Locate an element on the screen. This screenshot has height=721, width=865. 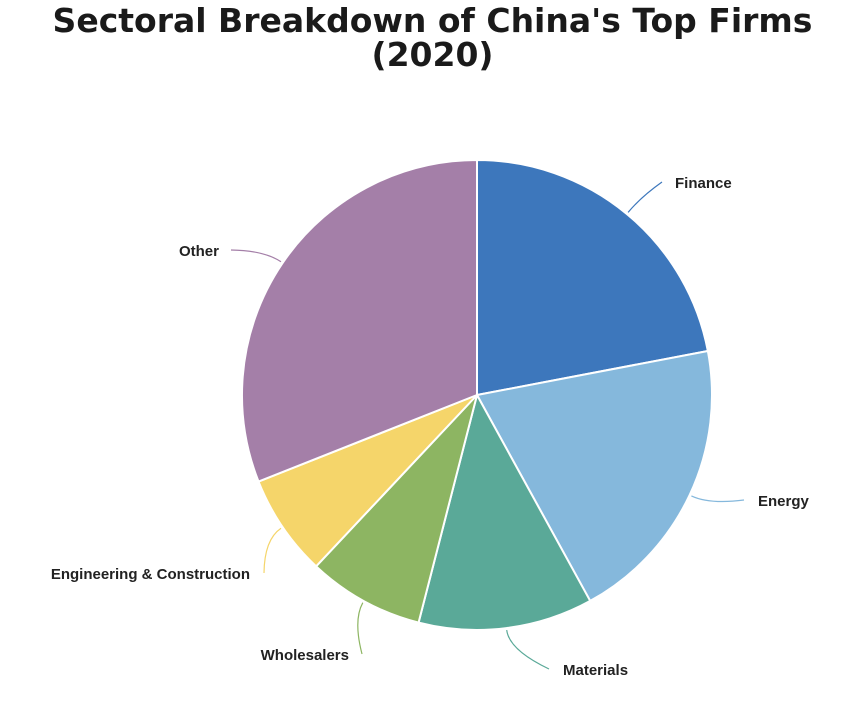
pie-slice-materials is located at coordinates (504, 512).